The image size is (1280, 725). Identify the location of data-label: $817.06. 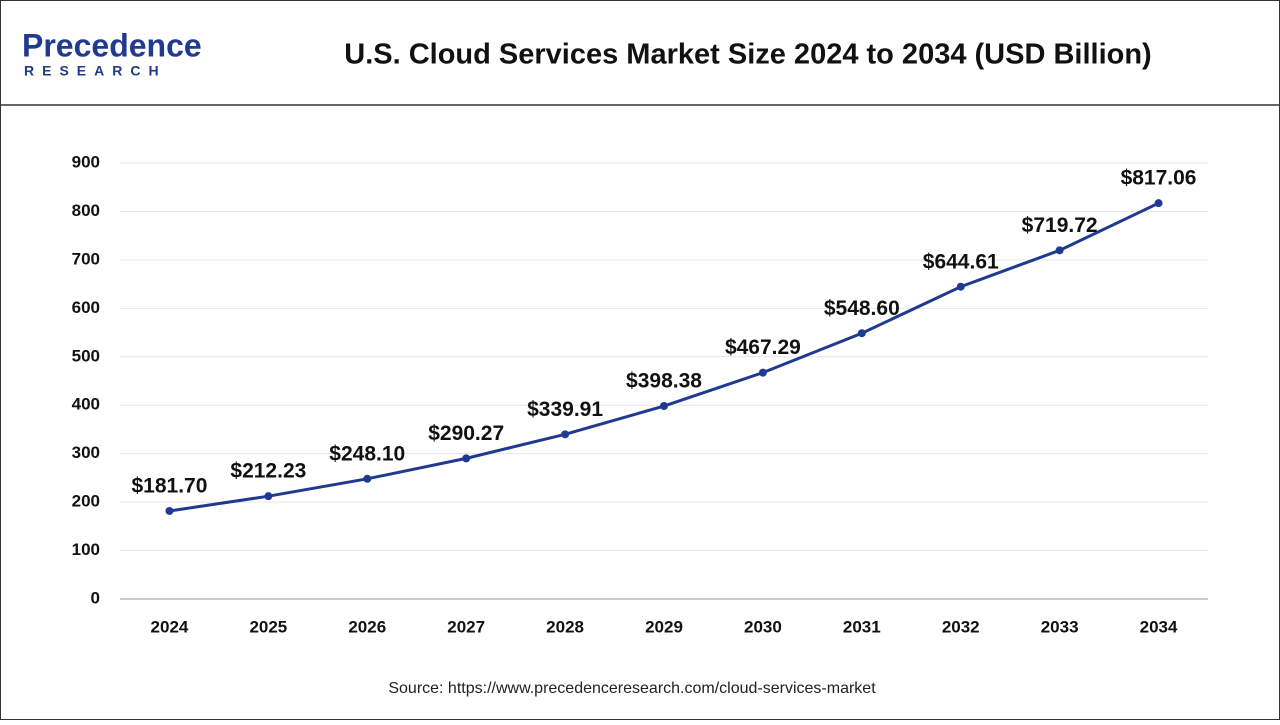
(1159, 178).